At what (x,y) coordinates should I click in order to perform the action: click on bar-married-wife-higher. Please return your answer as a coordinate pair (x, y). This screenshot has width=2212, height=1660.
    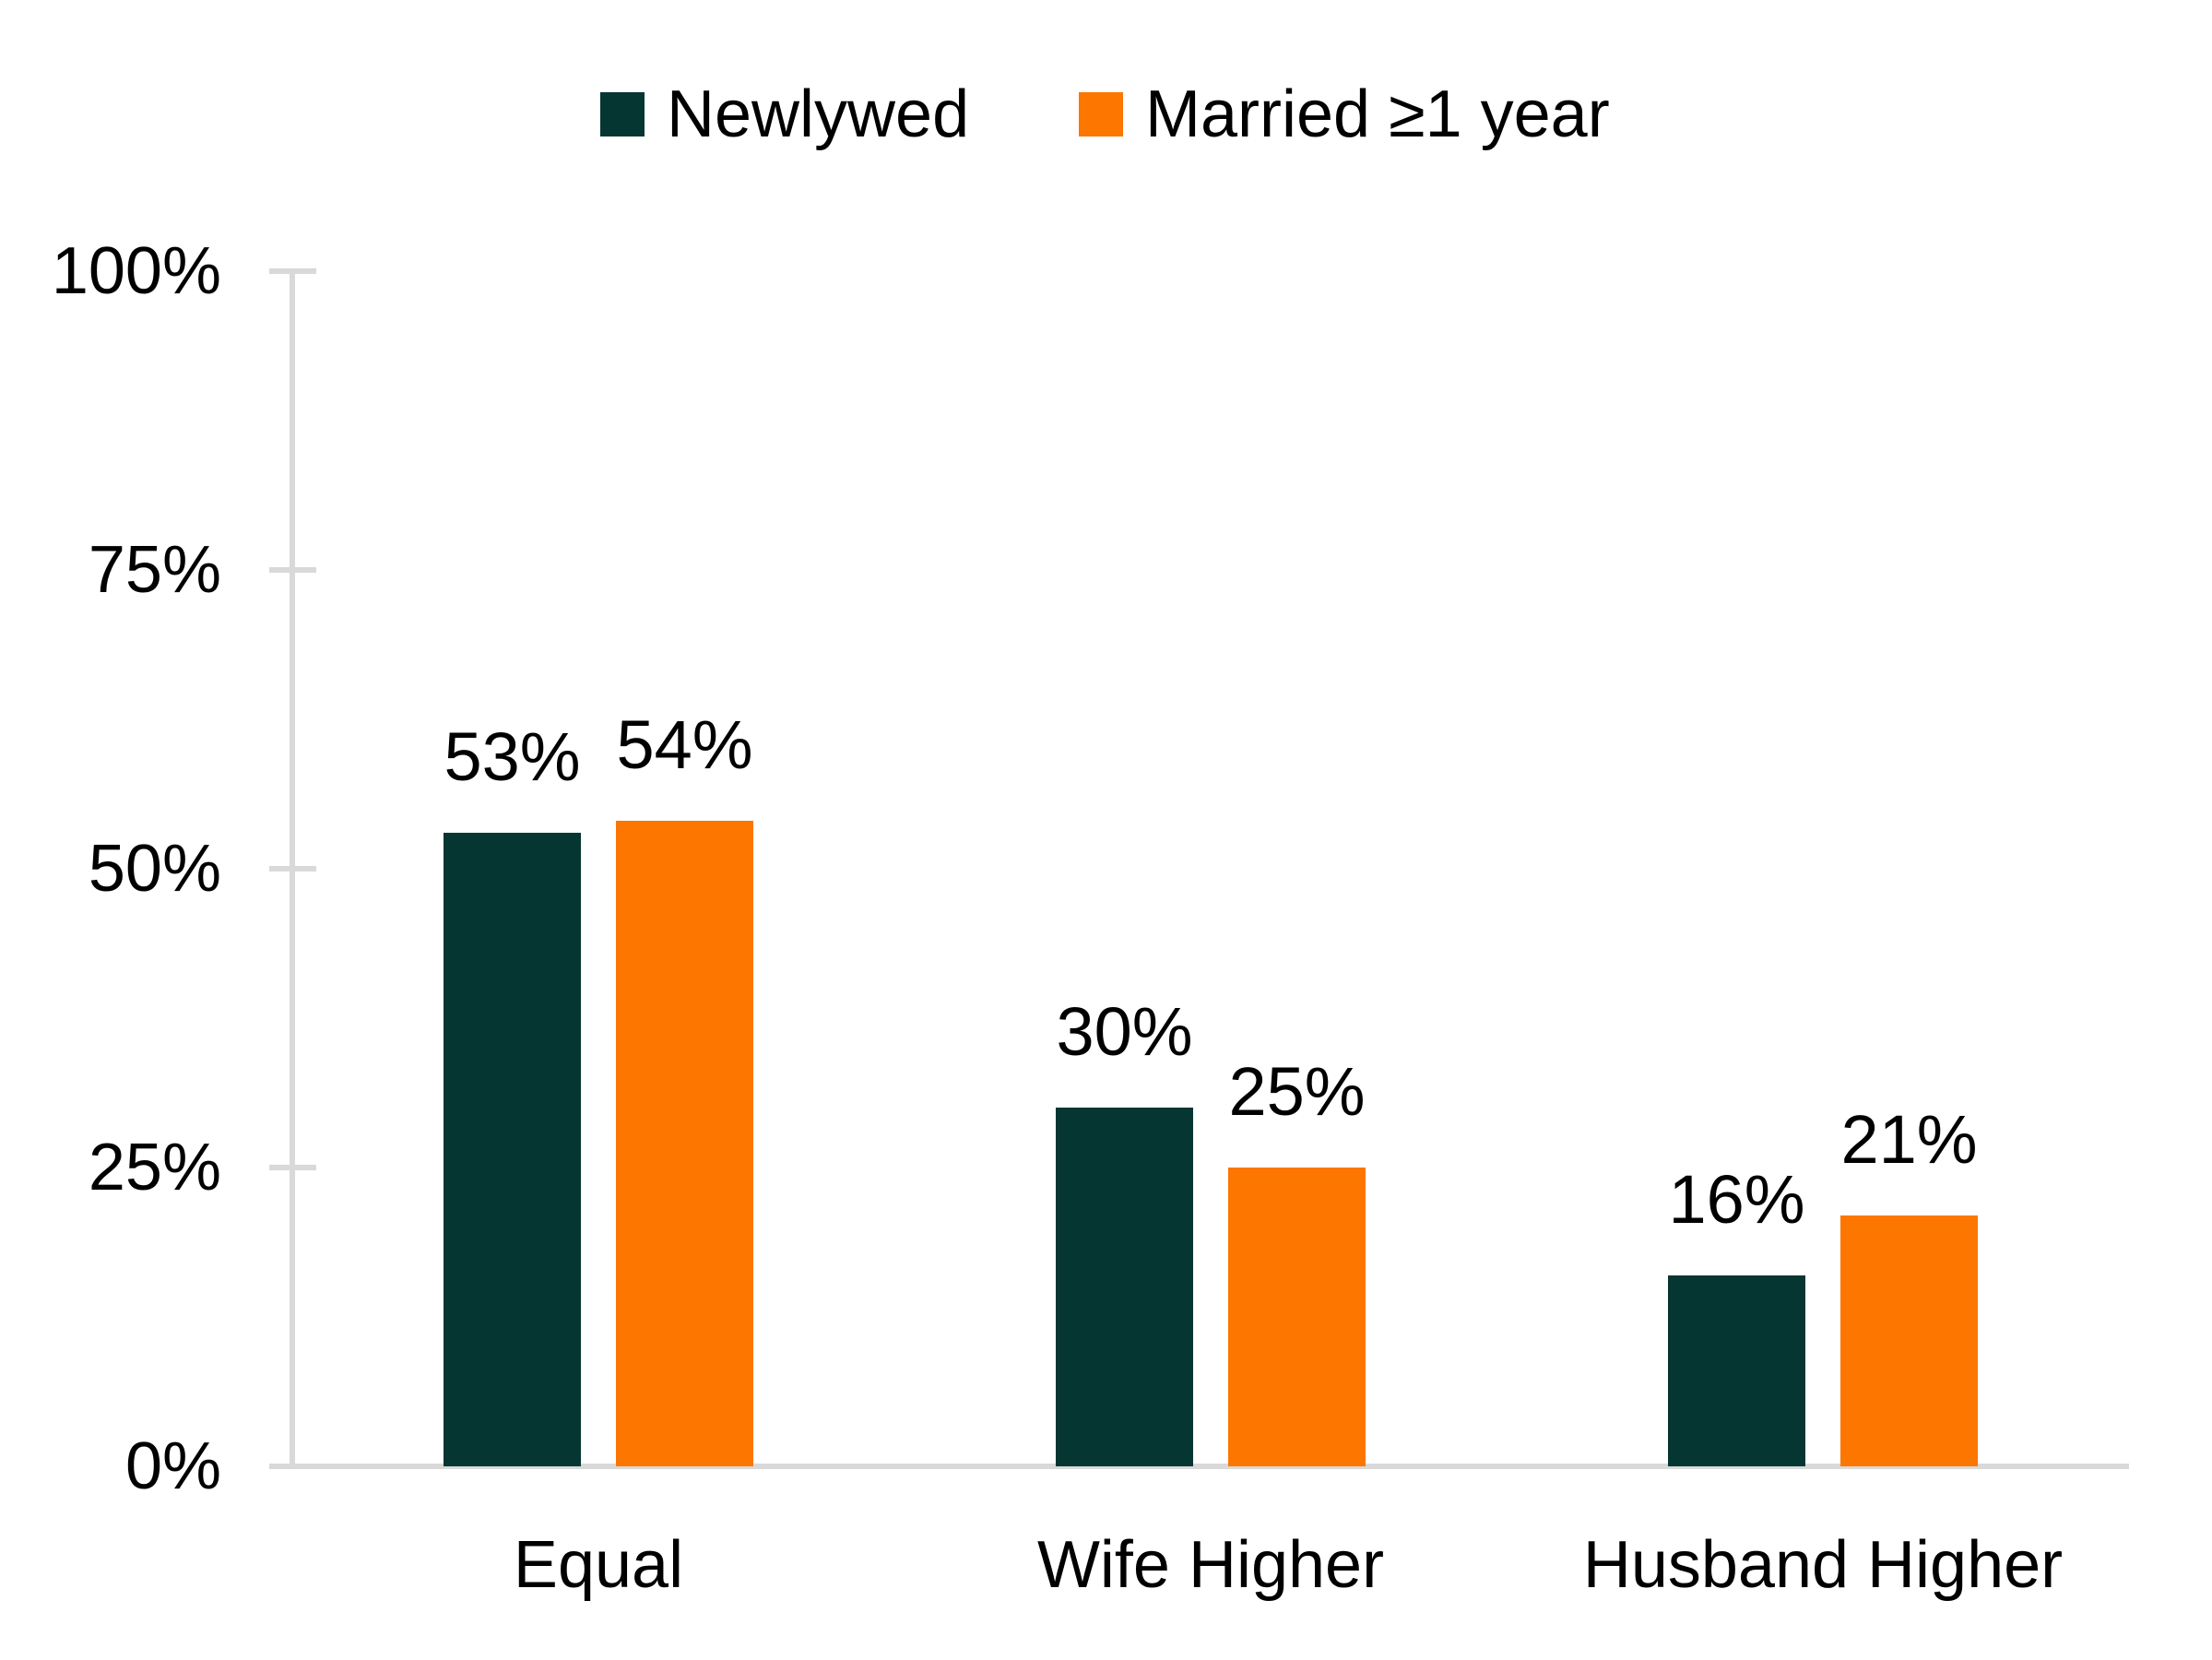
    Looking at the image, I should click on (1297, 1317).